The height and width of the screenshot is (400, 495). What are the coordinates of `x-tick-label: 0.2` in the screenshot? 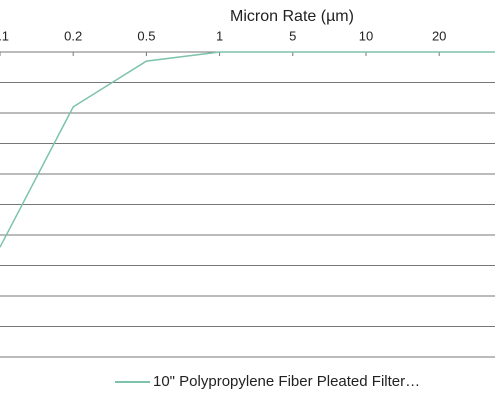 It's located at (73, 35).